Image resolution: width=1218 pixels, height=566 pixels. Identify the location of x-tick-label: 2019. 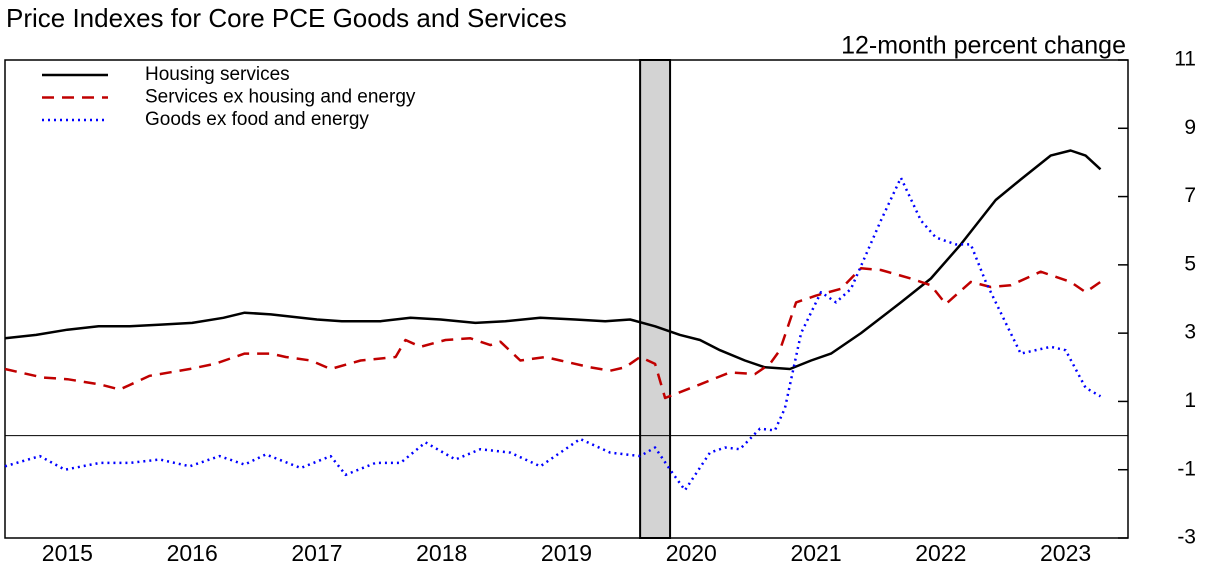
(566, 553).